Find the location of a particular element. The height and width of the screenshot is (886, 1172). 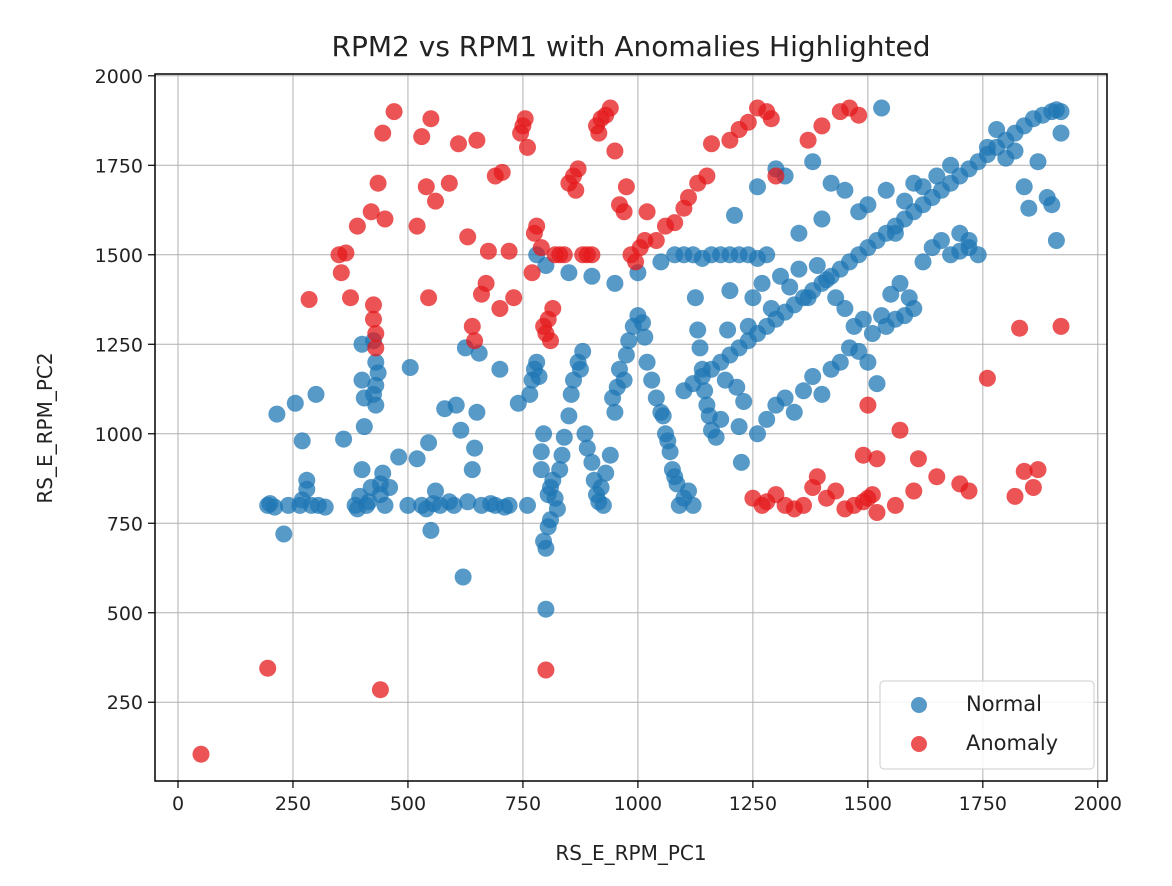

y-tick-label: 2000 is located at coordinates (119, 77).